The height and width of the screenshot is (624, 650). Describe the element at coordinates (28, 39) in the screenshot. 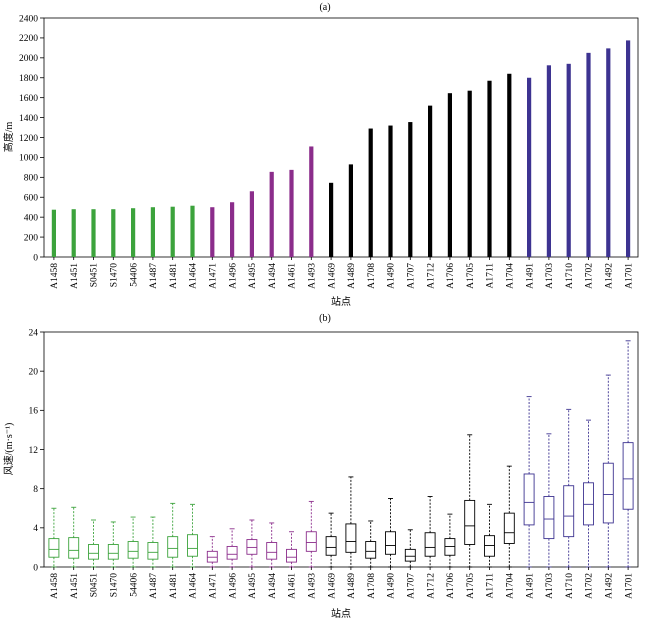

I see `y-tick-label: 2200` at that location.